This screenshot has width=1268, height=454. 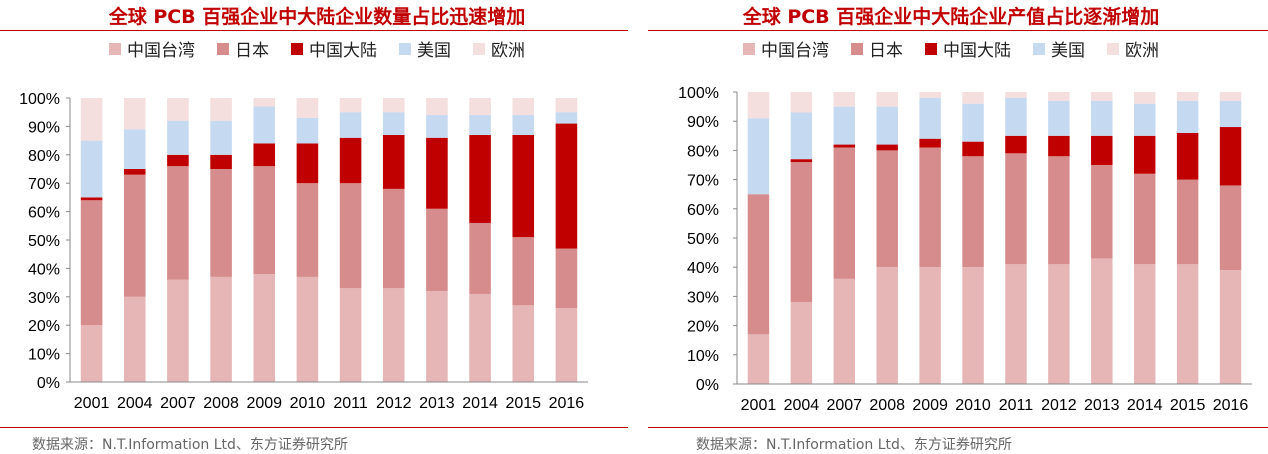 What do you see at coordinates (434, 51) in the screenshot?
I see `legend-label: 美国` at bounding box center [434, 51].